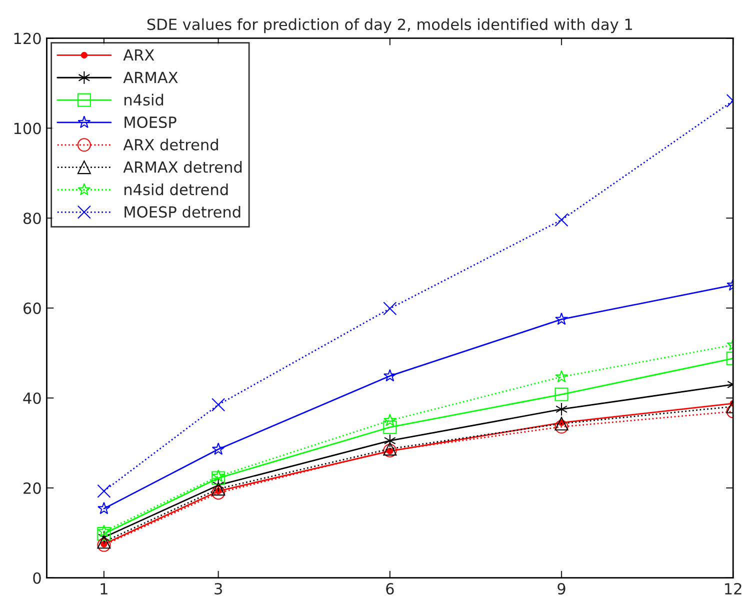 The image size is (742, 607). What do you see at coordinates (138, 55) in the screenshot?
I see `legend-label: ARX` at bounding box center [138, 55].